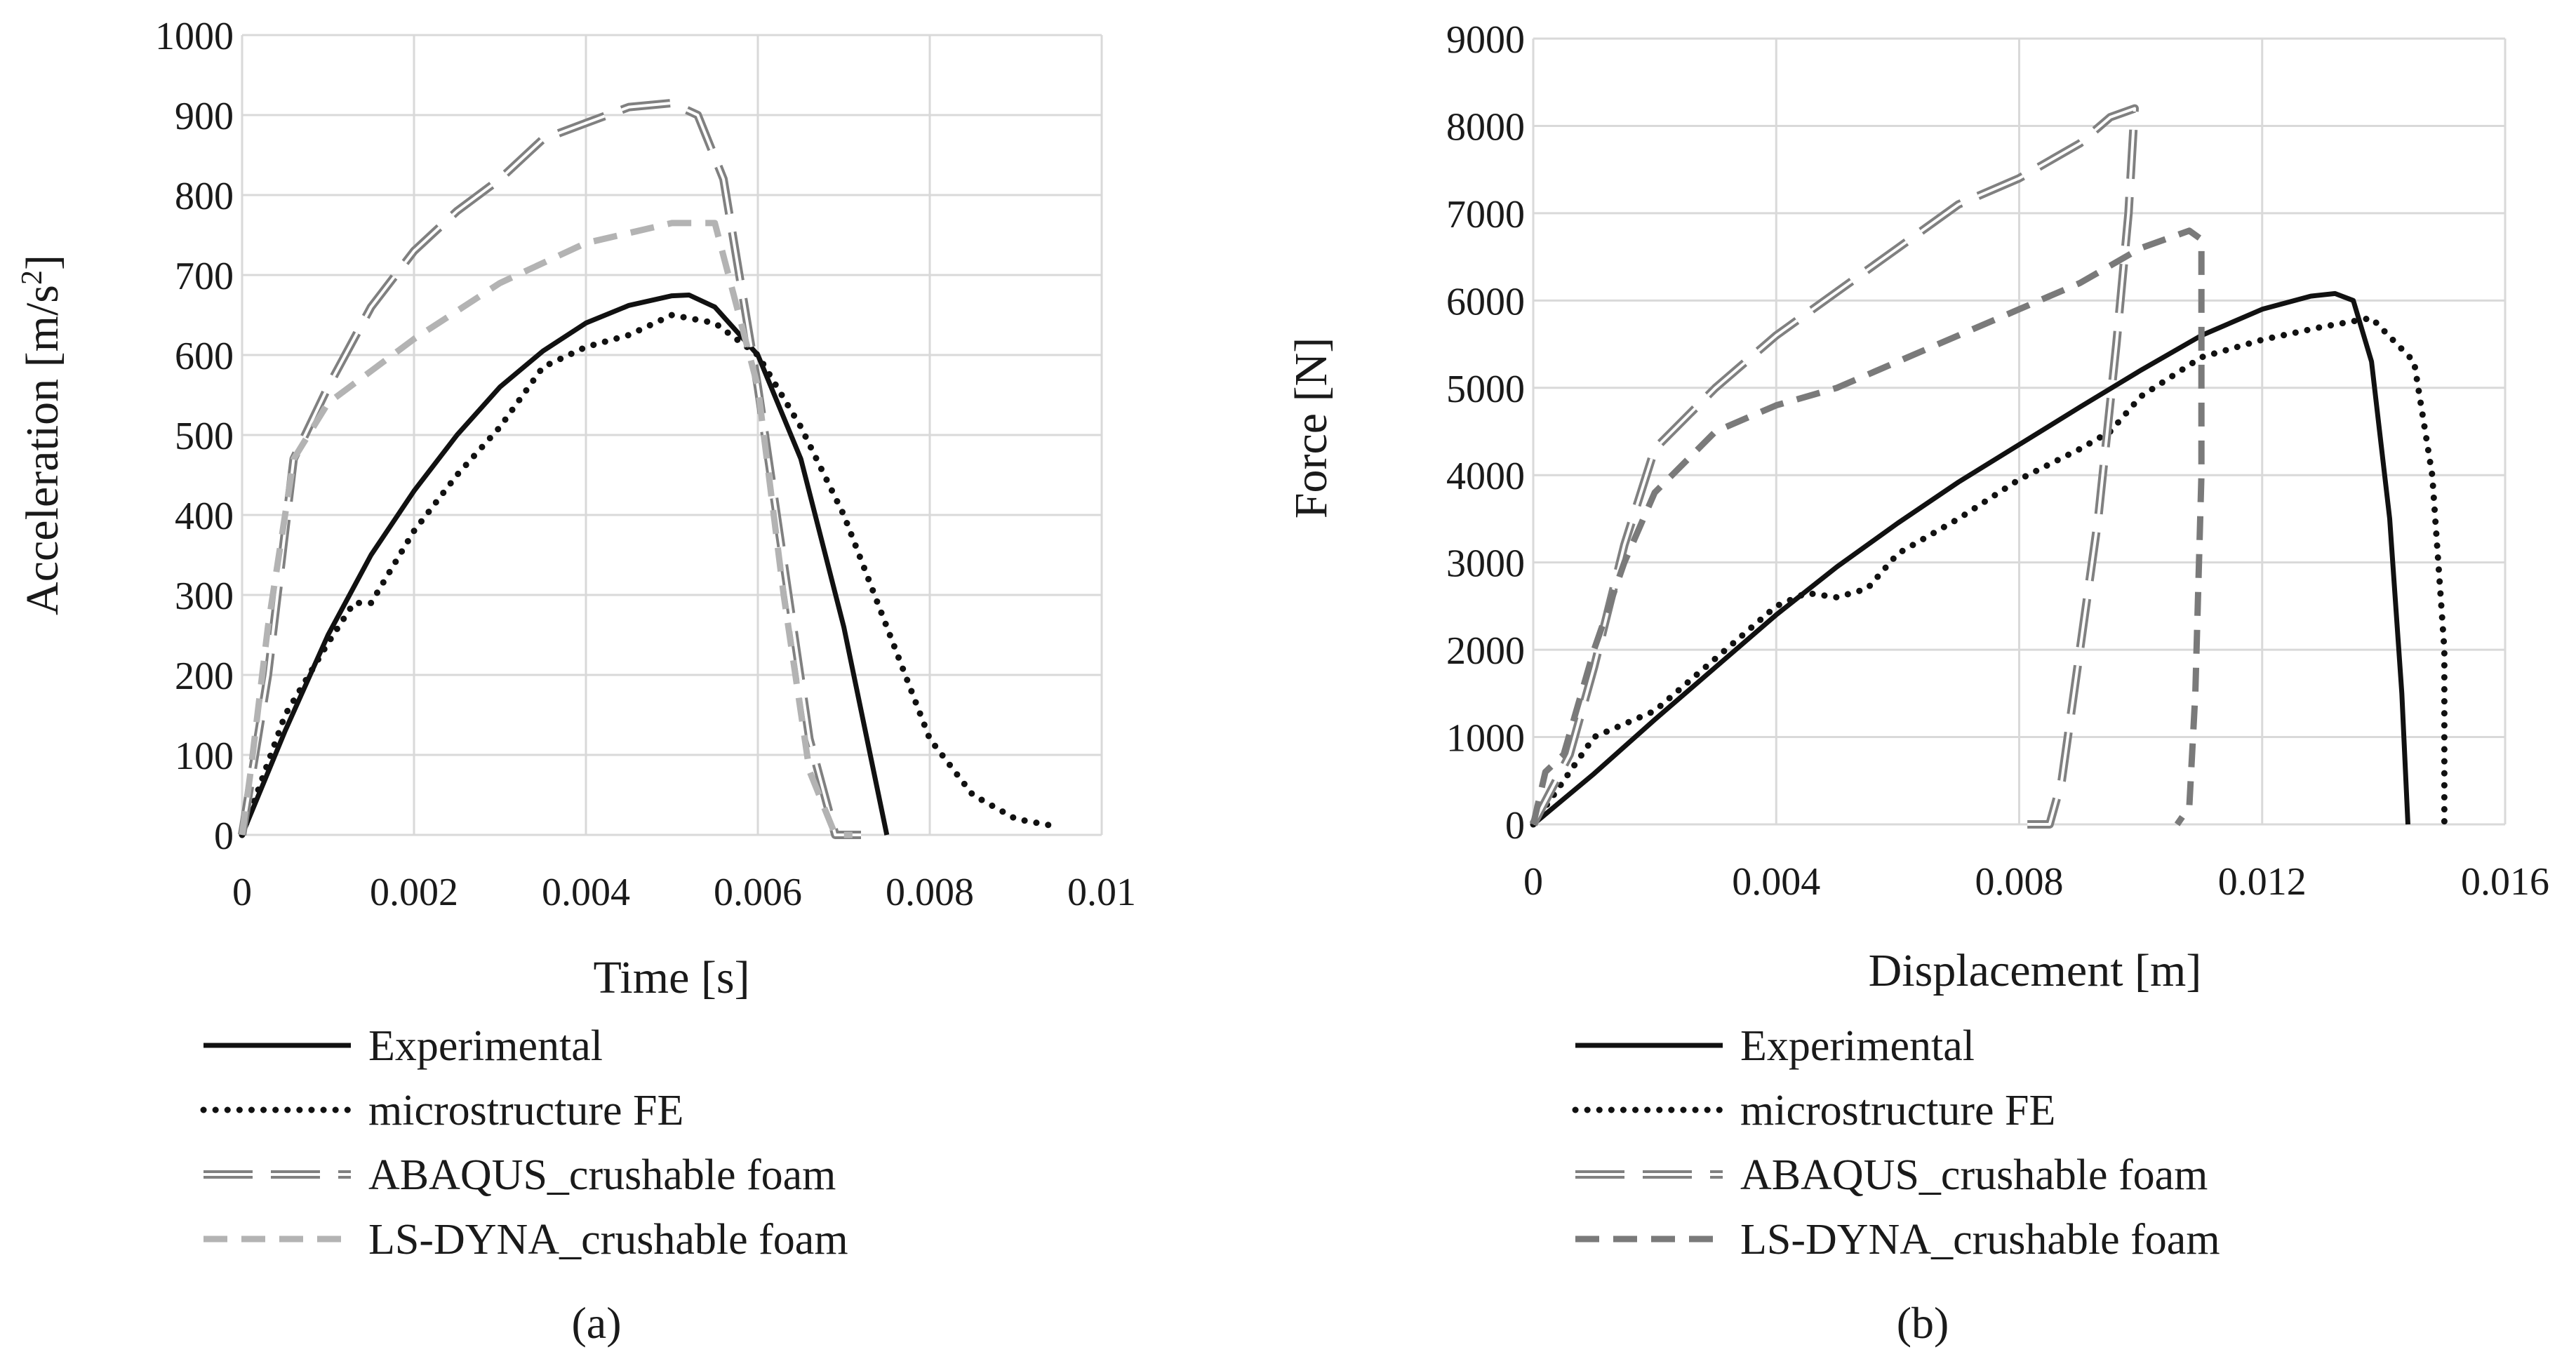 Image resolution: width=2576 pixels, height=1366 pixels. I want to click on chart-b-y-tick-label: 0, so click(1515, 826).